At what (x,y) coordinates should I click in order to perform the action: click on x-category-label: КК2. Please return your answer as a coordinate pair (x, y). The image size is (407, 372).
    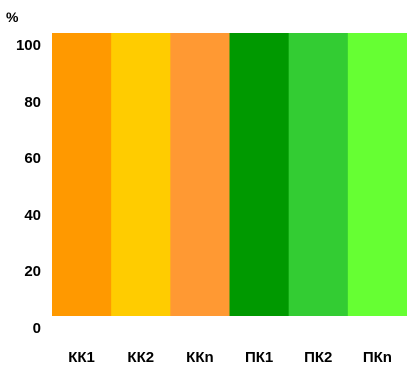
    Looking at the image, I should click on (140, 357).